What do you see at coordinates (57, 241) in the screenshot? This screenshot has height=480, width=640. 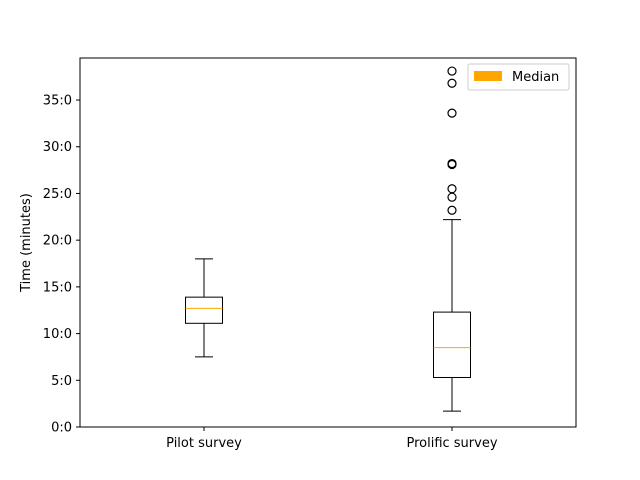 I see `y-tick-label: 20:0` at bounding box center [57, 241].